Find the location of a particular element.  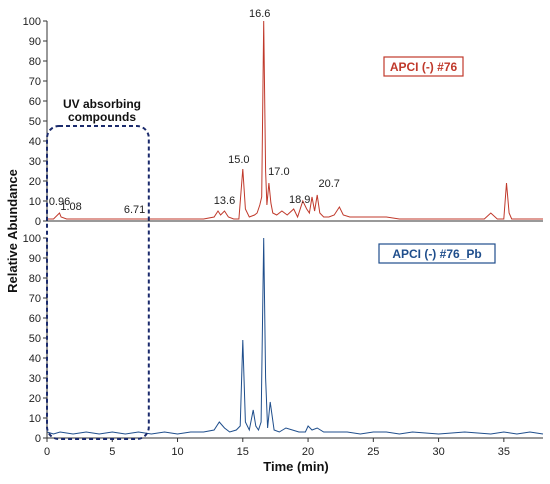

bottom-y-tick-label: 40 is located at coordinates (35, 359).